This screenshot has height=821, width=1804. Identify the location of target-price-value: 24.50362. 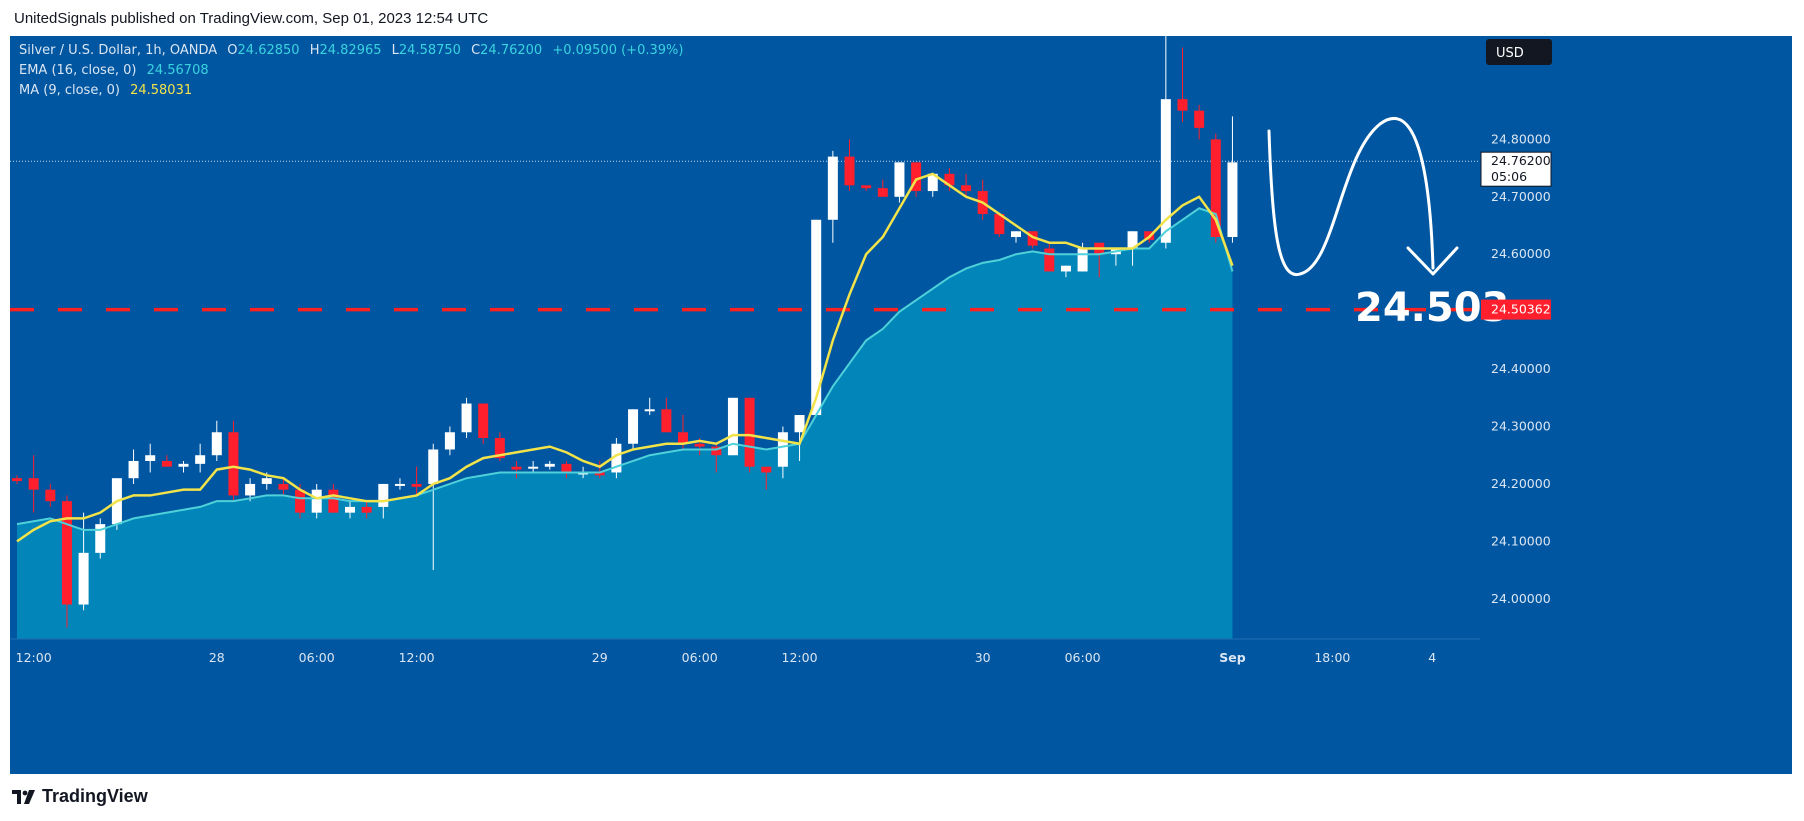
(1521, 309).